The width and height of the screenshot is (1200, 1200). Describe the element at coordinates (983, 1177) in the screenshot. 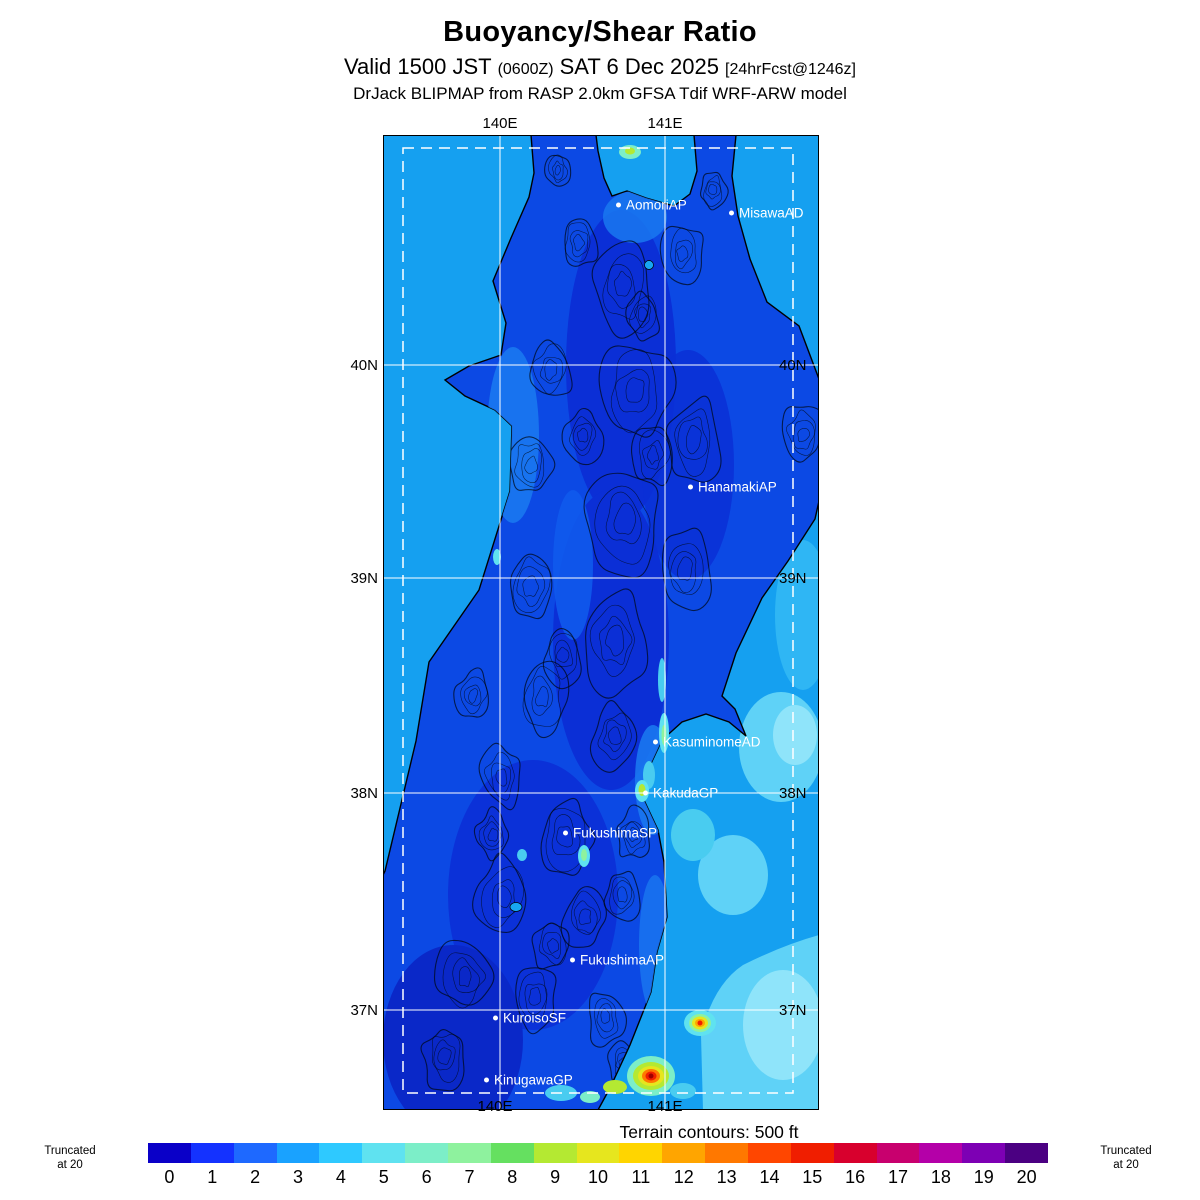

I see `colorbar-tick-label: 19` at that location.